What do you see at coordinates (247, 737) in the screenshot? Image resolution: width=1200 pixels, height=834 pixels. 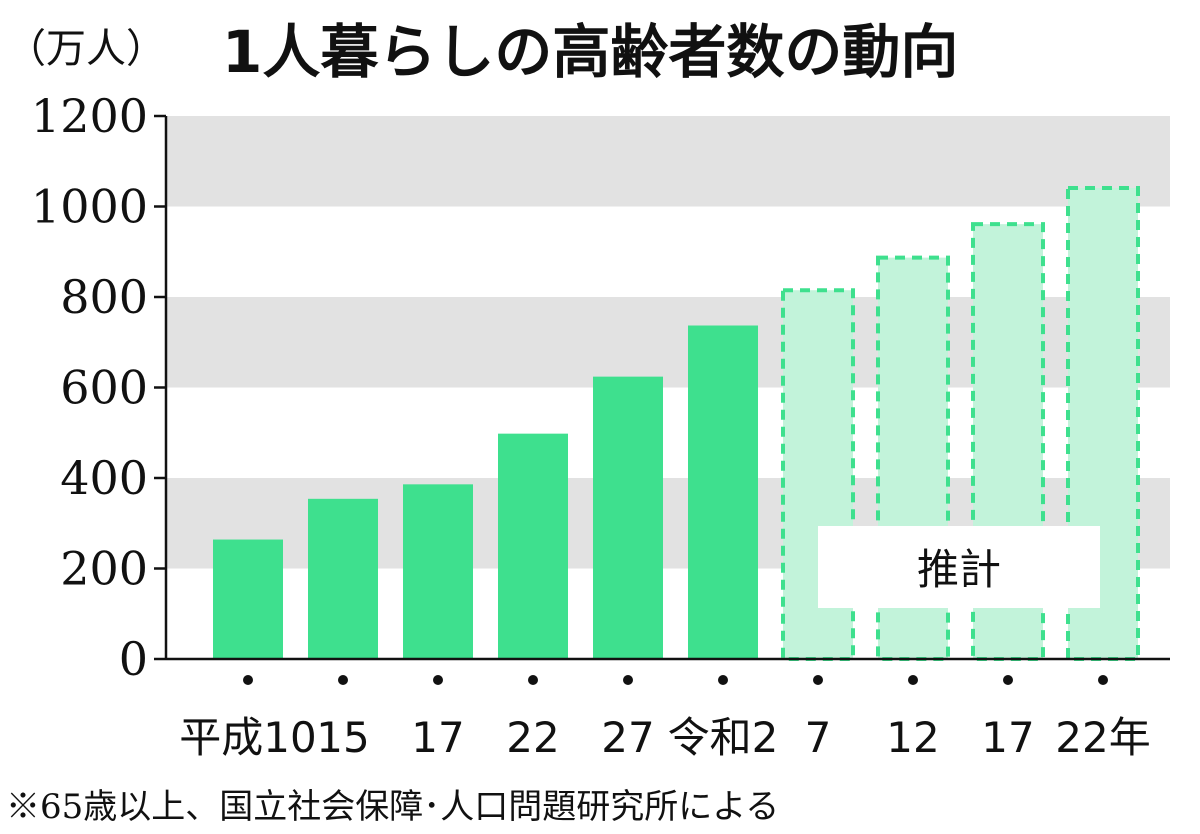 I see `x-tick-label: 平成10` at bounding box center [247, 737].